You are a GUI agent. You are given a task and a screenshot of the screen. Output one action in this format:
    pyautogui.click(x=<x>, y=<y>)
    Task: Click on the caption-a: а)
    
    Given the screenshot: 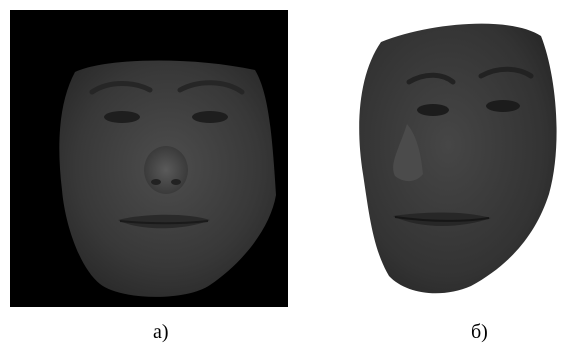 What is the action you would take?
    pyautogui.click(x=161, y=332)
    